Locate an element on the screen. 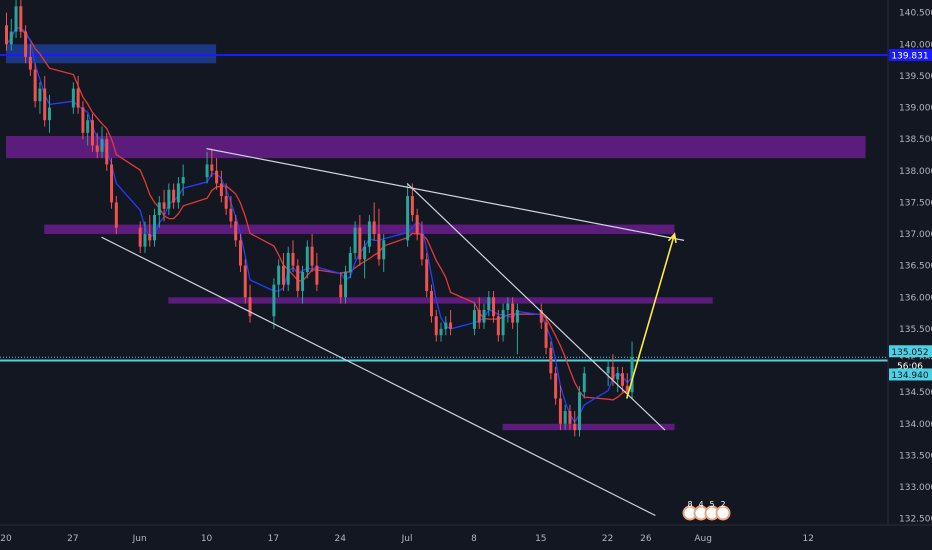 This screenshot has height=550, width=932. event-badge: 2 is located at coordinates (723, 510).